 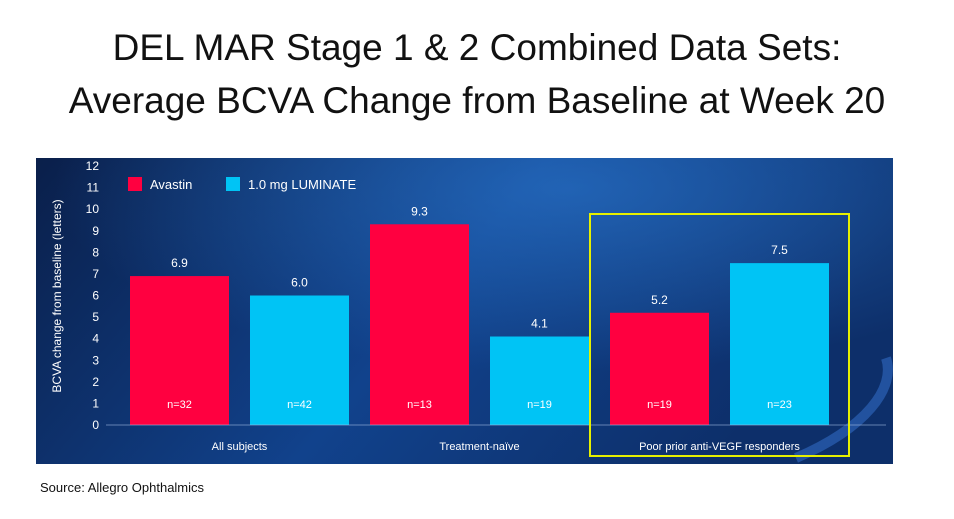 What do you see at coordinates (233, 184) in the screenshot?
I see `legend-swatch-luminate` at bounding box center [233, 184].